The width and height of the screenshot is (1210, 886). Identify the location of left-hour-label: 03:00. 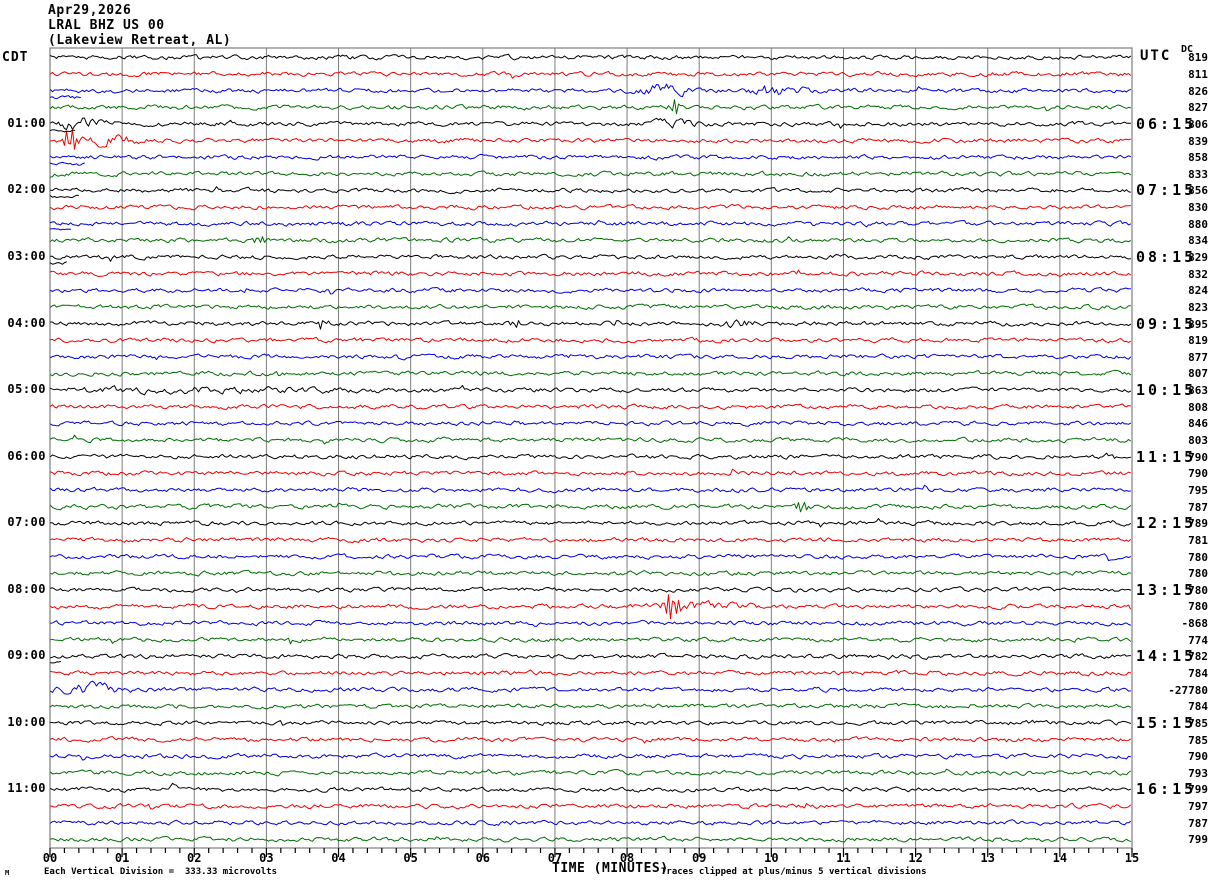
(26, 255).